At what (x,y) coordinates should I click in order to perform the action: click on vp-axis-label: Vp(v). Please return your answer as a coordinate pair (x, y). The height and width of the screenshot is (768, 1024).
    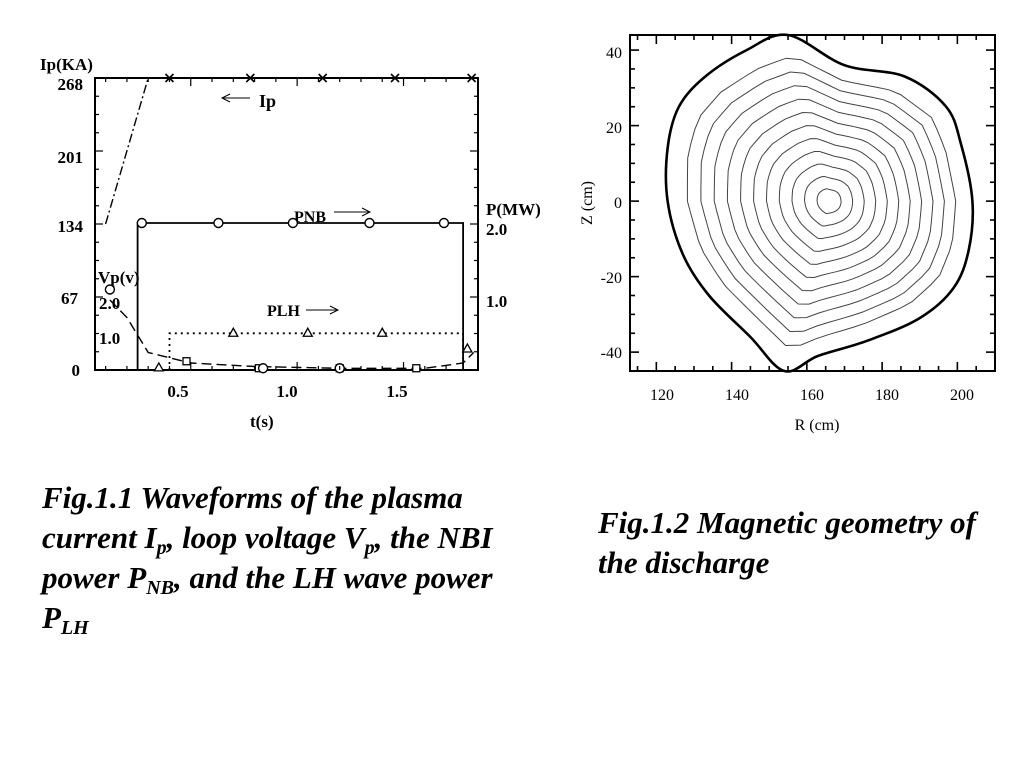
    Looking at the image, I should click on (119, 277).